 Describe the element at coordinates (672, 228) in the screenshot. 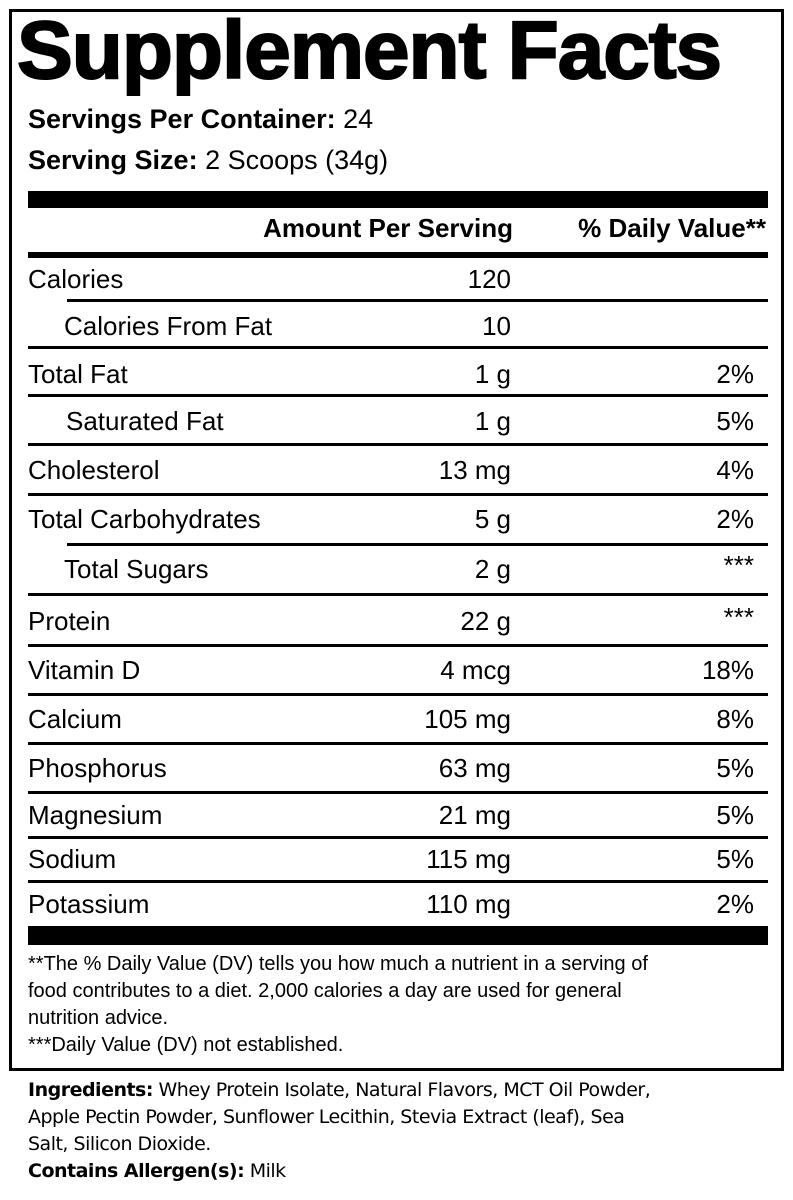

I see `daily-value-header: % Daily Value**` at that location.